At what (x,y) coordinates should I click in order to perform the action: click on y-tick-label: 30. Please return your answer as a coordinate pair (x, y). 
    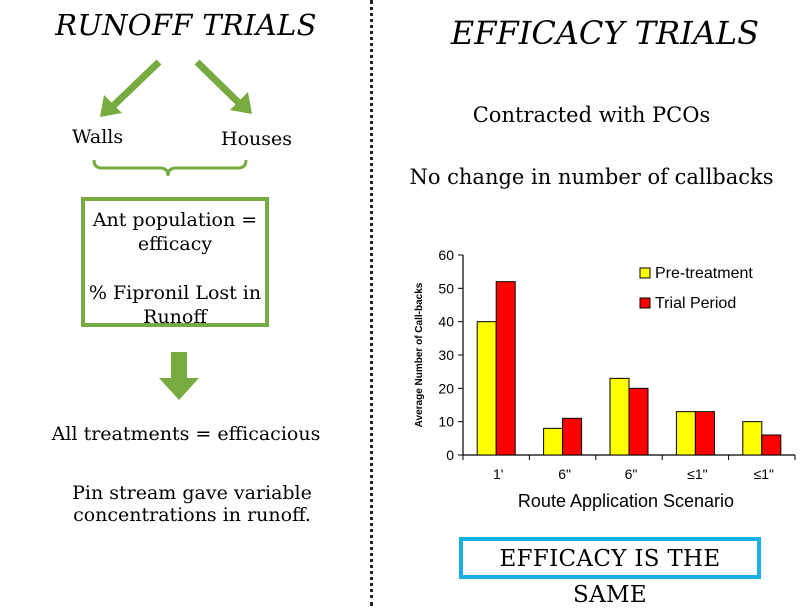
    Looking at the image, I should click on (446, 355).